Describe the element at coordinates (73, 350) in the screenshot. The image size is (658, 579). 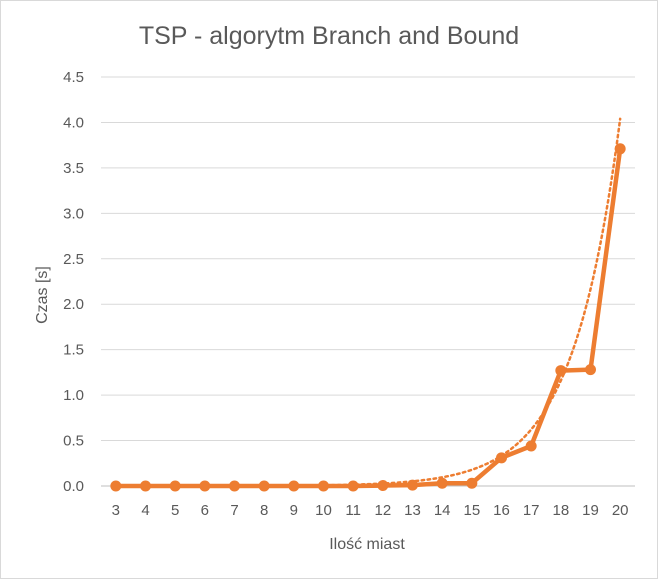
I see `y-tick-label: 1.5` at that location.